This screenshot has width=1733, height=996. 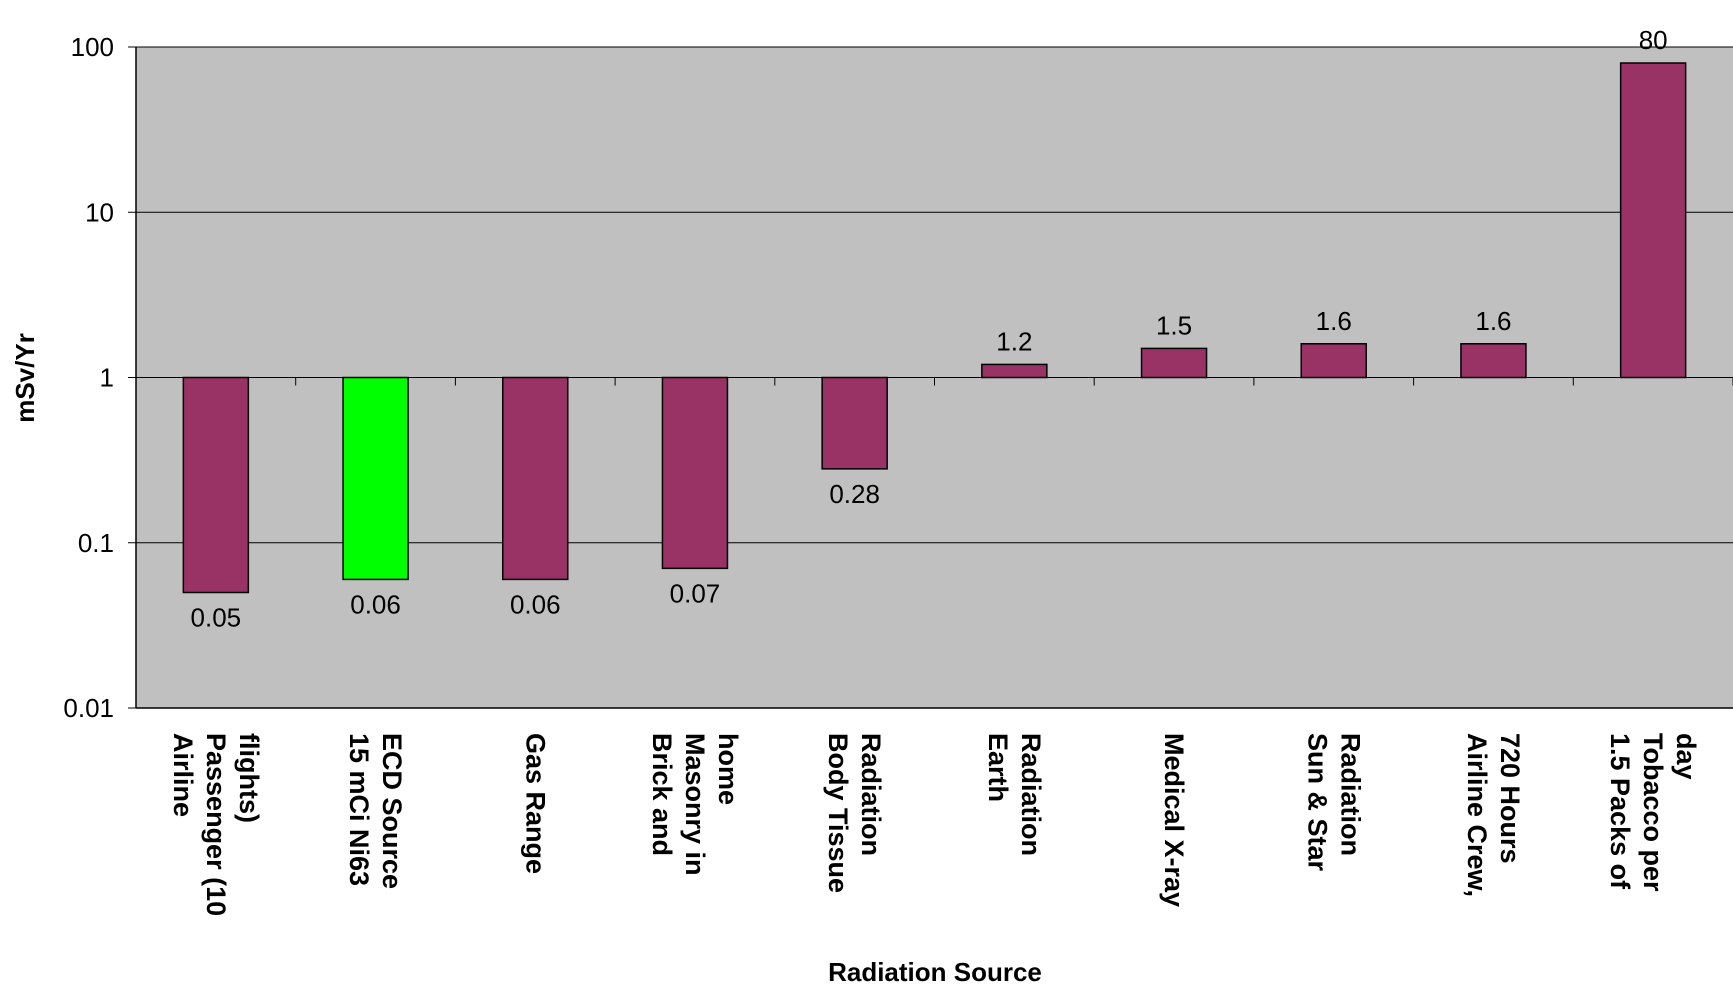 I want to click on category-label-line: 1.5 Packs of, so click(x=1620, y=811).